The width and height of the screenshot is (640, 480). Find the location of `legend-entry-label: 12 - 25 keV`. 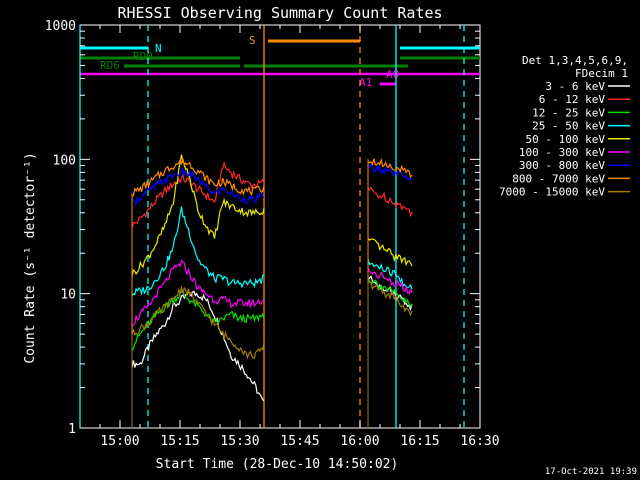

legend-entry-label: 12 - 25 keV is located at coordinates (568, 112).